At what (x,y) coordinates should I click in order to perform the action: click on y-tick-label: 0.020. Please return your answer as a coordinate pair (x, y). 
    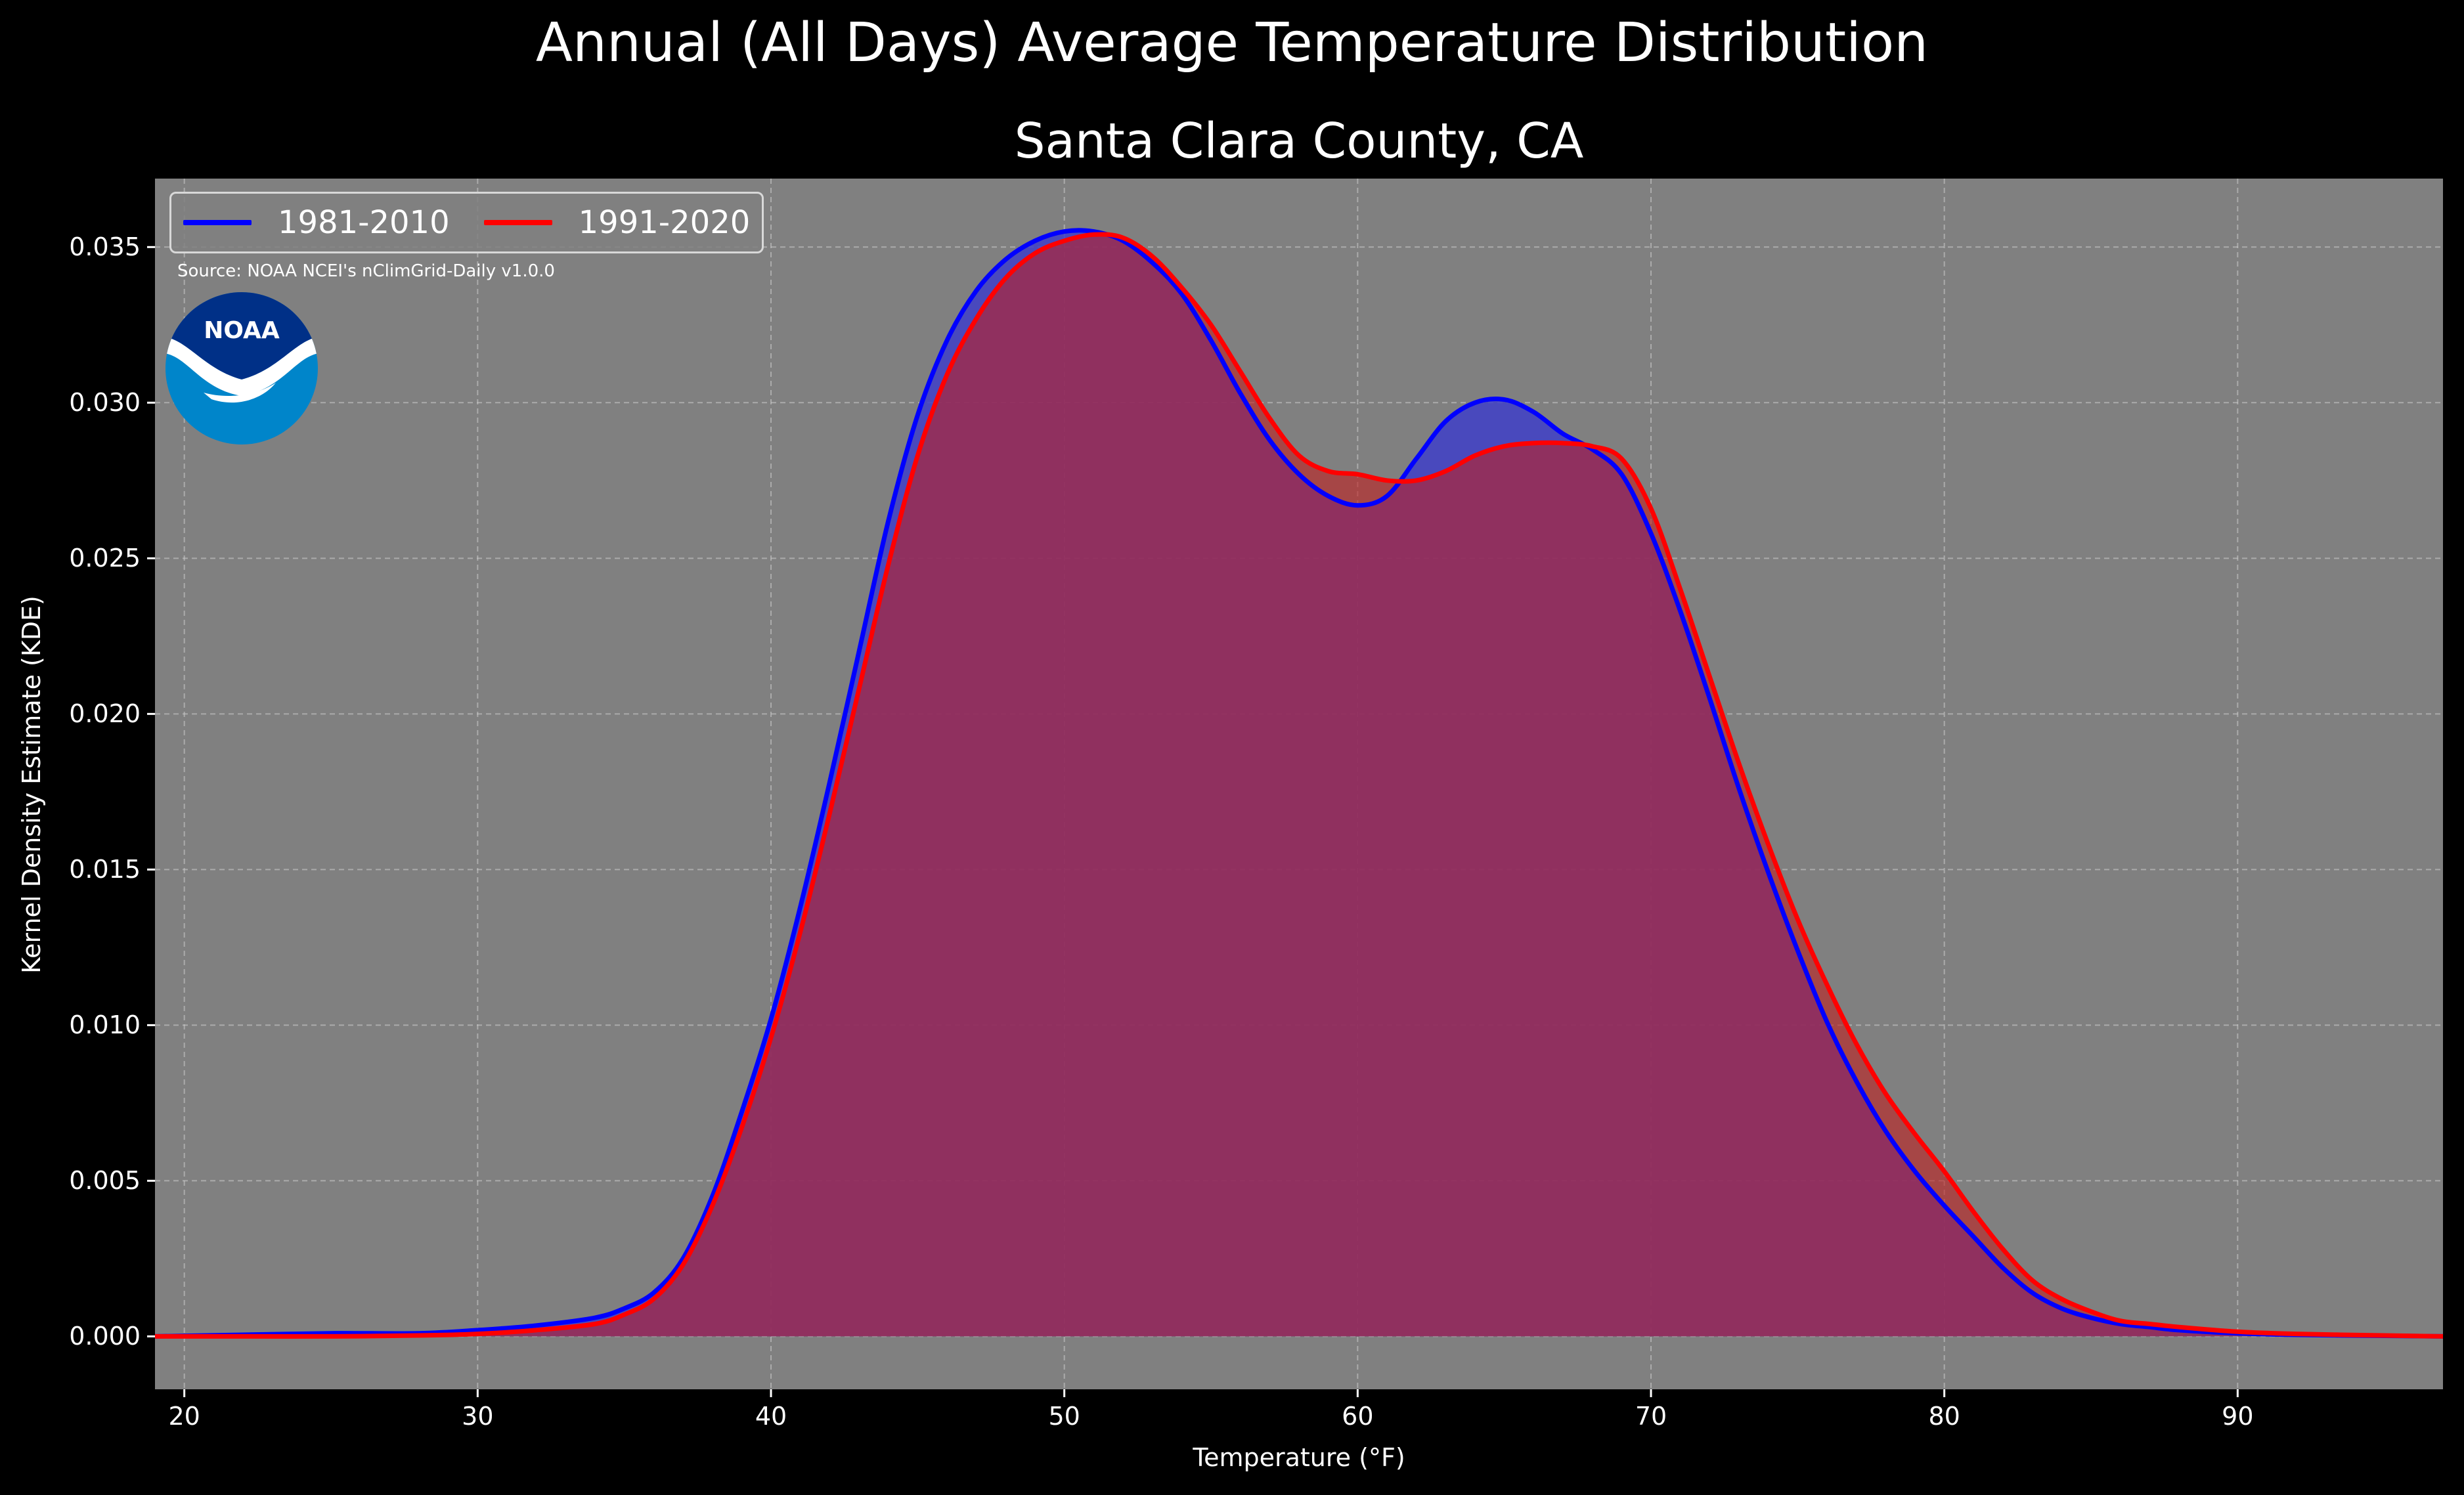
    Looking at the image, I should click on (105, 714).